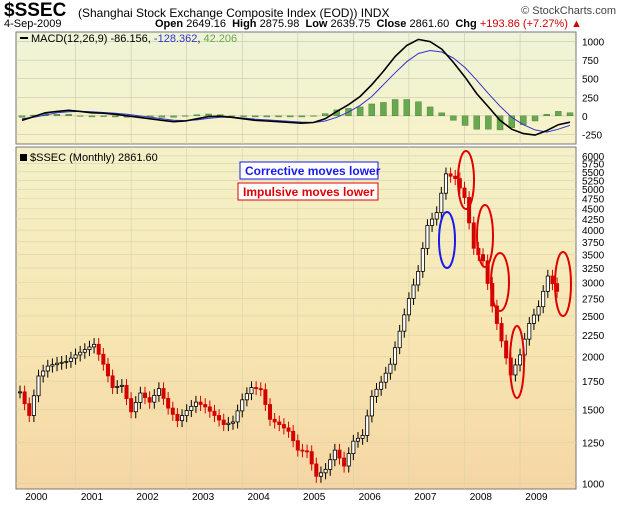 This screenshot has width=620, height=507. What do you see at coordinates (568, 11) in the screenshot?
I see `site-credit: © StockCharts.com` at bounding box center [568, 11].